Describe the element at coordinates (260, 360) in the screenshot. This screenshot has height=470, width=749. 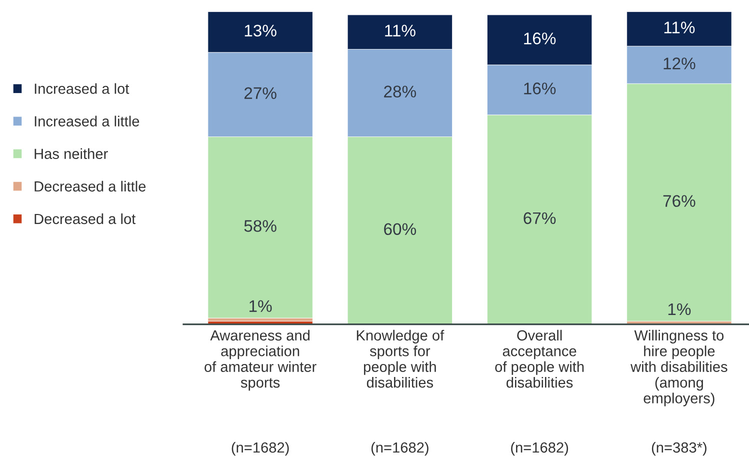
I see `x-tick-label: Awareness and appreciation of amateur winter sports` at that location.